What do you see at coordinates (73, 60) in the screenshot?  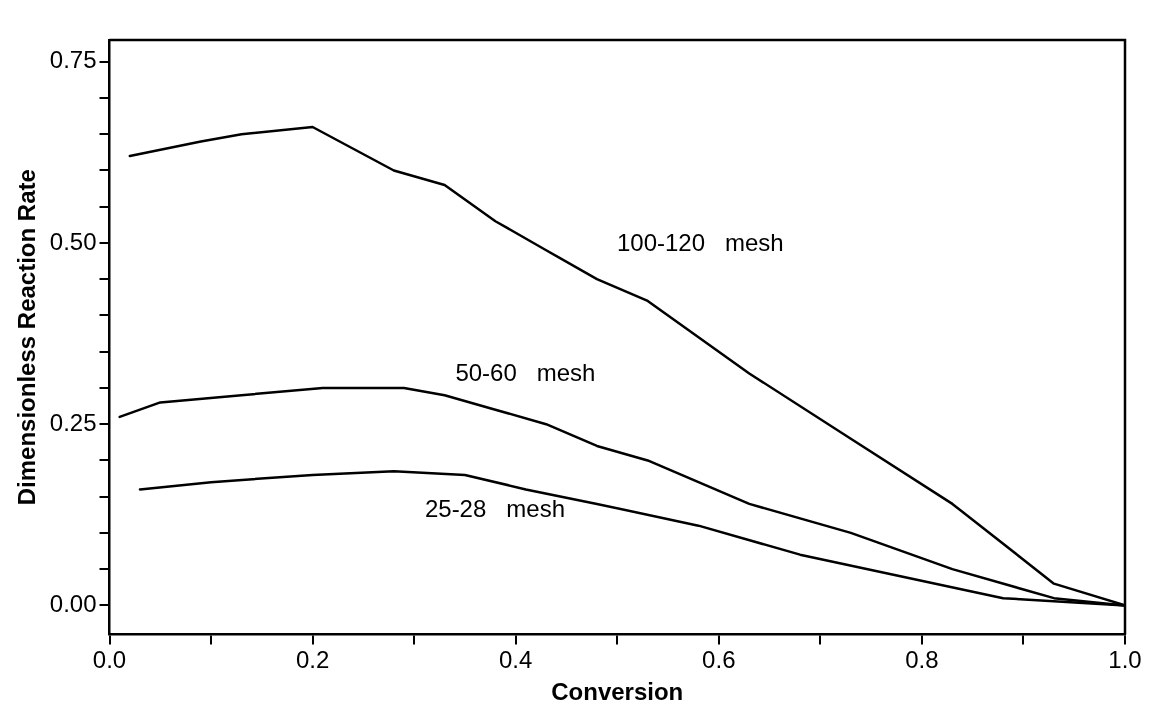 I see `y-tick-label: 0.75` at bounding box center [73, 60].